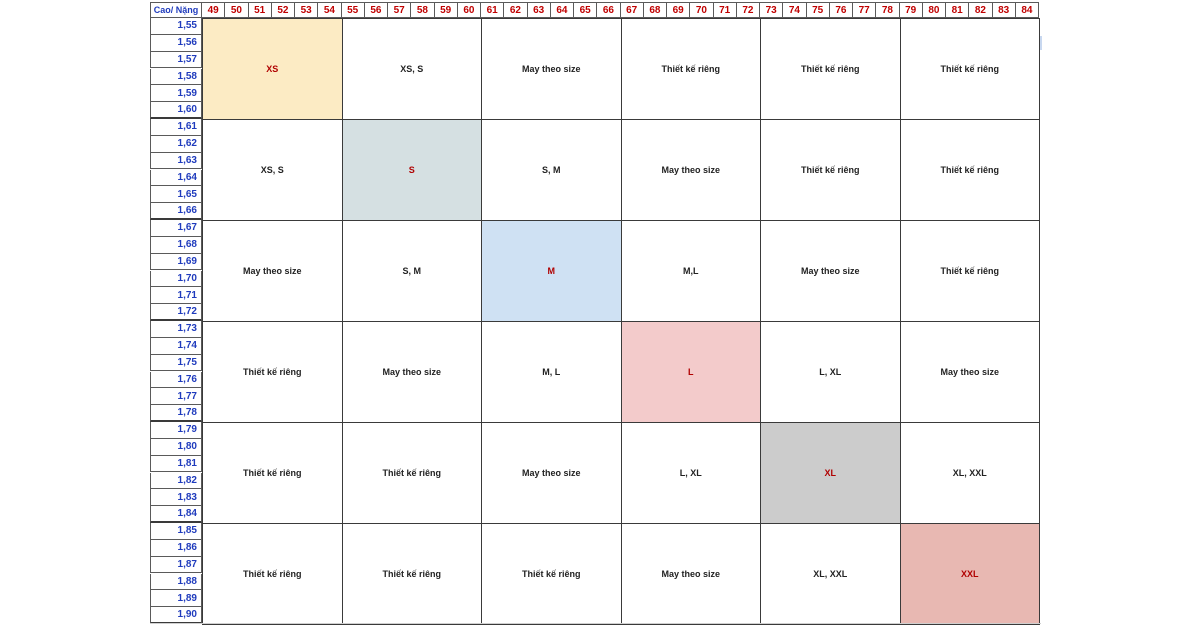 The image size is (1200, 628). What do you see at coordinates (176, 43) in the screenshot?
I see `height-header-cell: 1,56` at bounding box center [176, 43].